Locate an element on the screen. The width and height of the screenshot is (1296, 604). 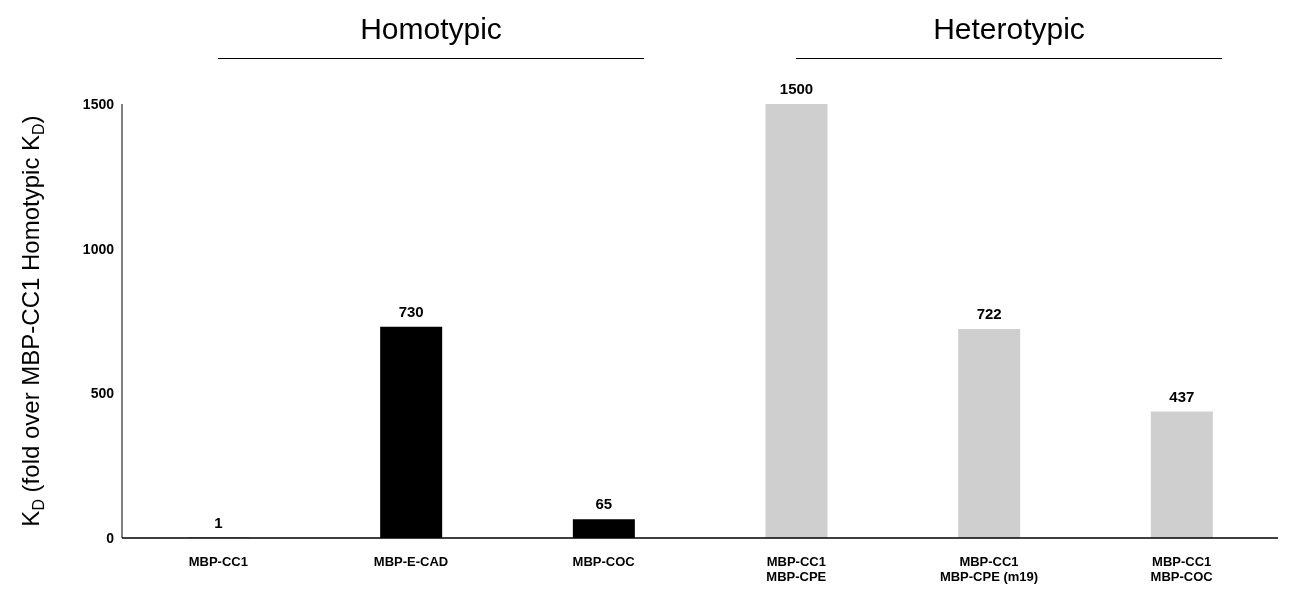
x-tick-label: MBP-E-CAD is located at coordinates (411, 561).